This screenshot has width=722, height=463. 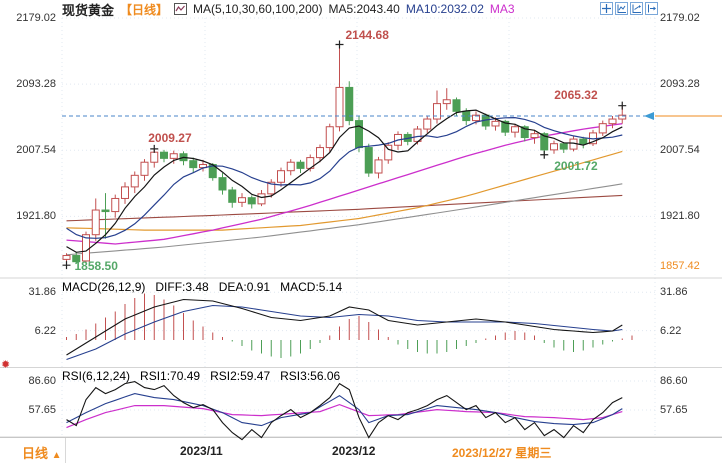 I want to click on dea-value: DEA:0.91, so click(x=244, y=287).